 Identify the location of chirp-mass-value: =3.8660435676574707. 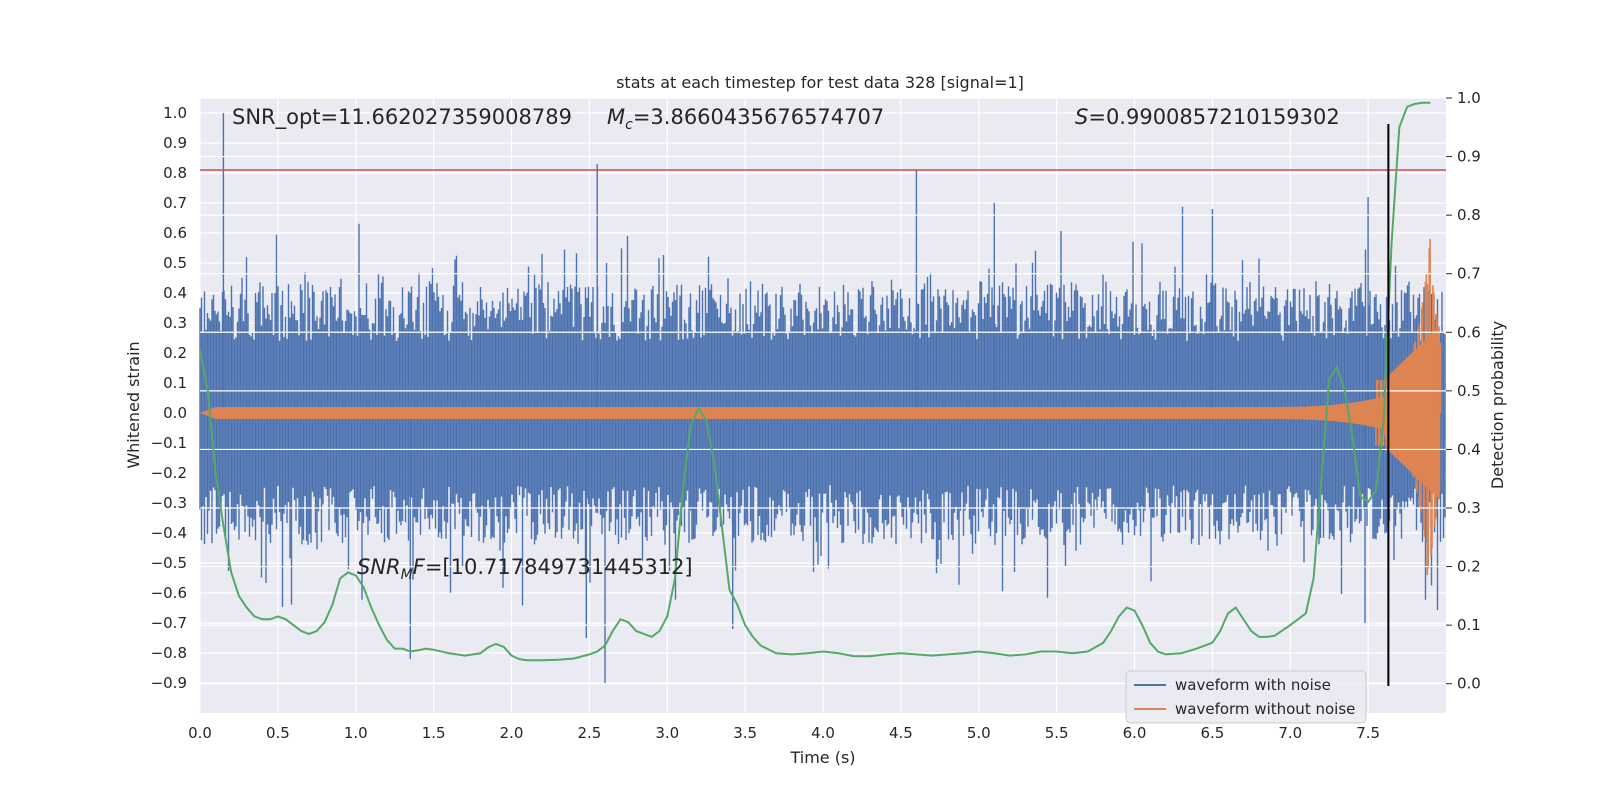
(758, 117).